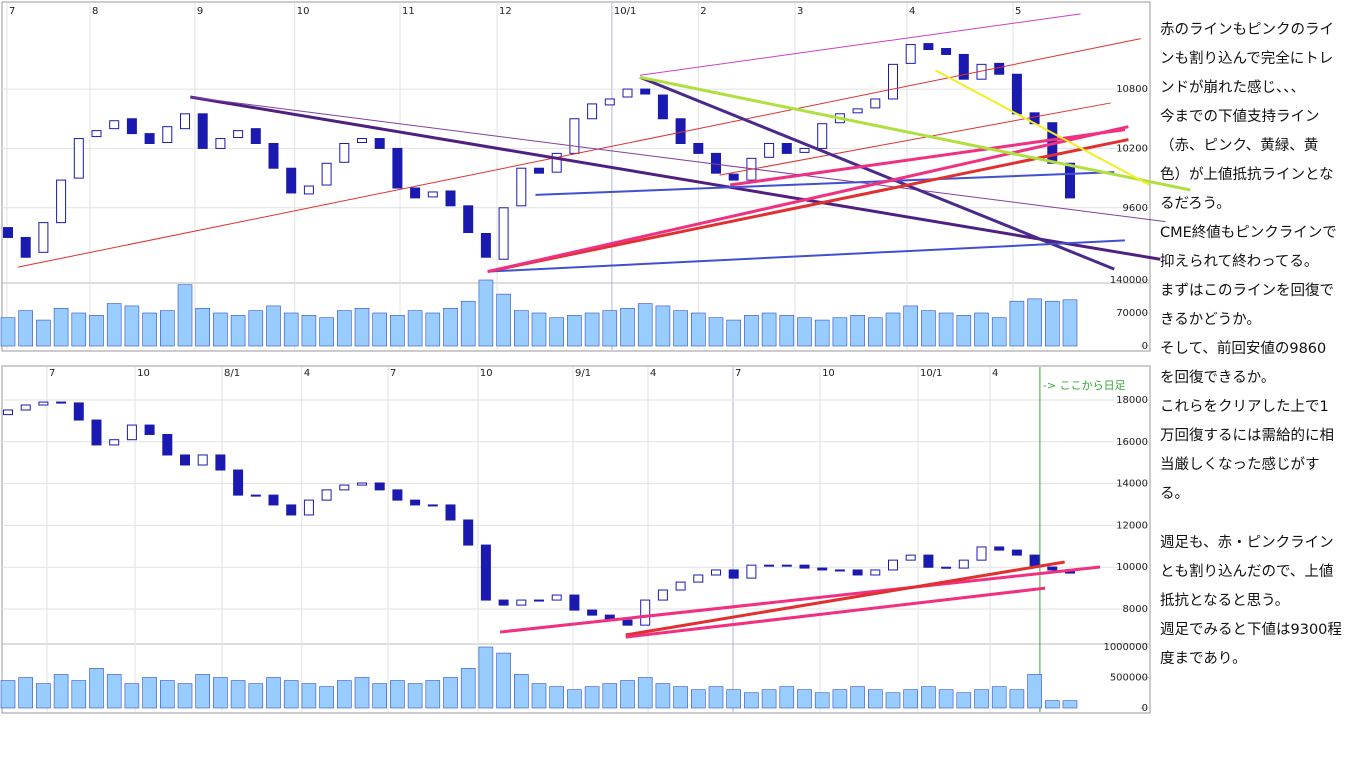  I want to click on x-tick-label: 2, so click(703, 11).